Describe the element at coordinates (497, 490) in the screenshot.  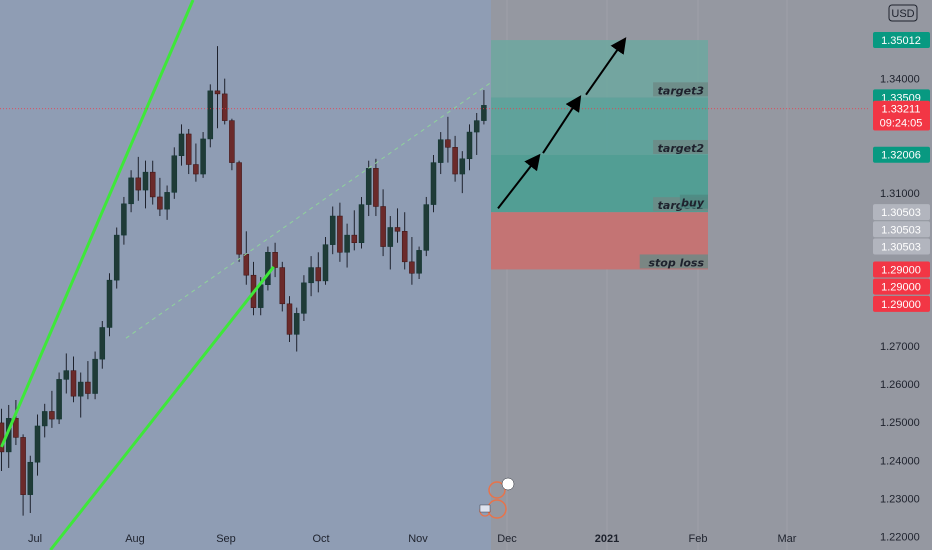
I see `event-marker-uk` at that location.